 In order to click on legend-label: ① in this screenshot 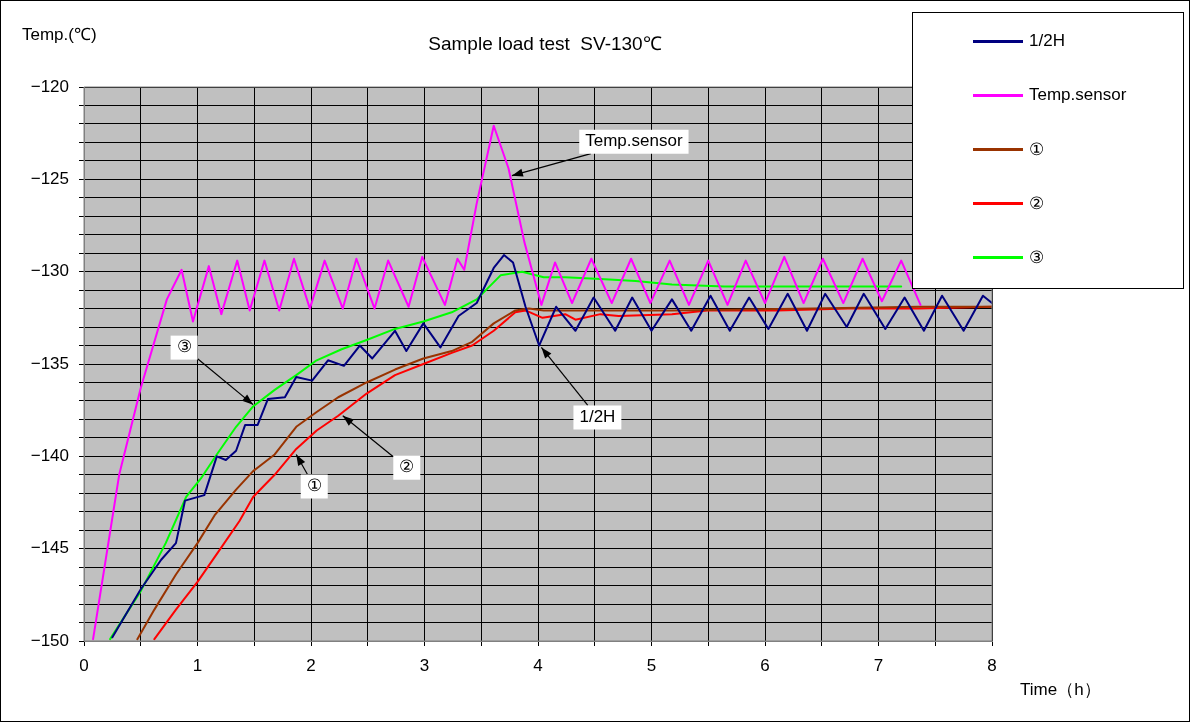, I will do `click(1036, 149)`.